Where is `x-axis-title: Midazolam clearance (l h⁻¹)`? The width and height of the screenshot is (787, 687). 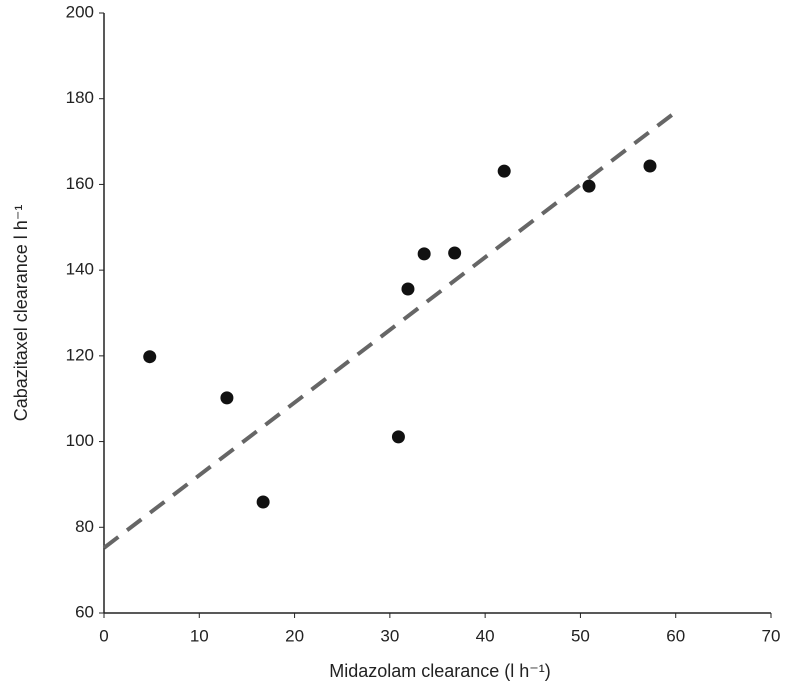
x-axis-title: Midazolam clearance (l h⁻¹) is located at coordinates (440, 671).